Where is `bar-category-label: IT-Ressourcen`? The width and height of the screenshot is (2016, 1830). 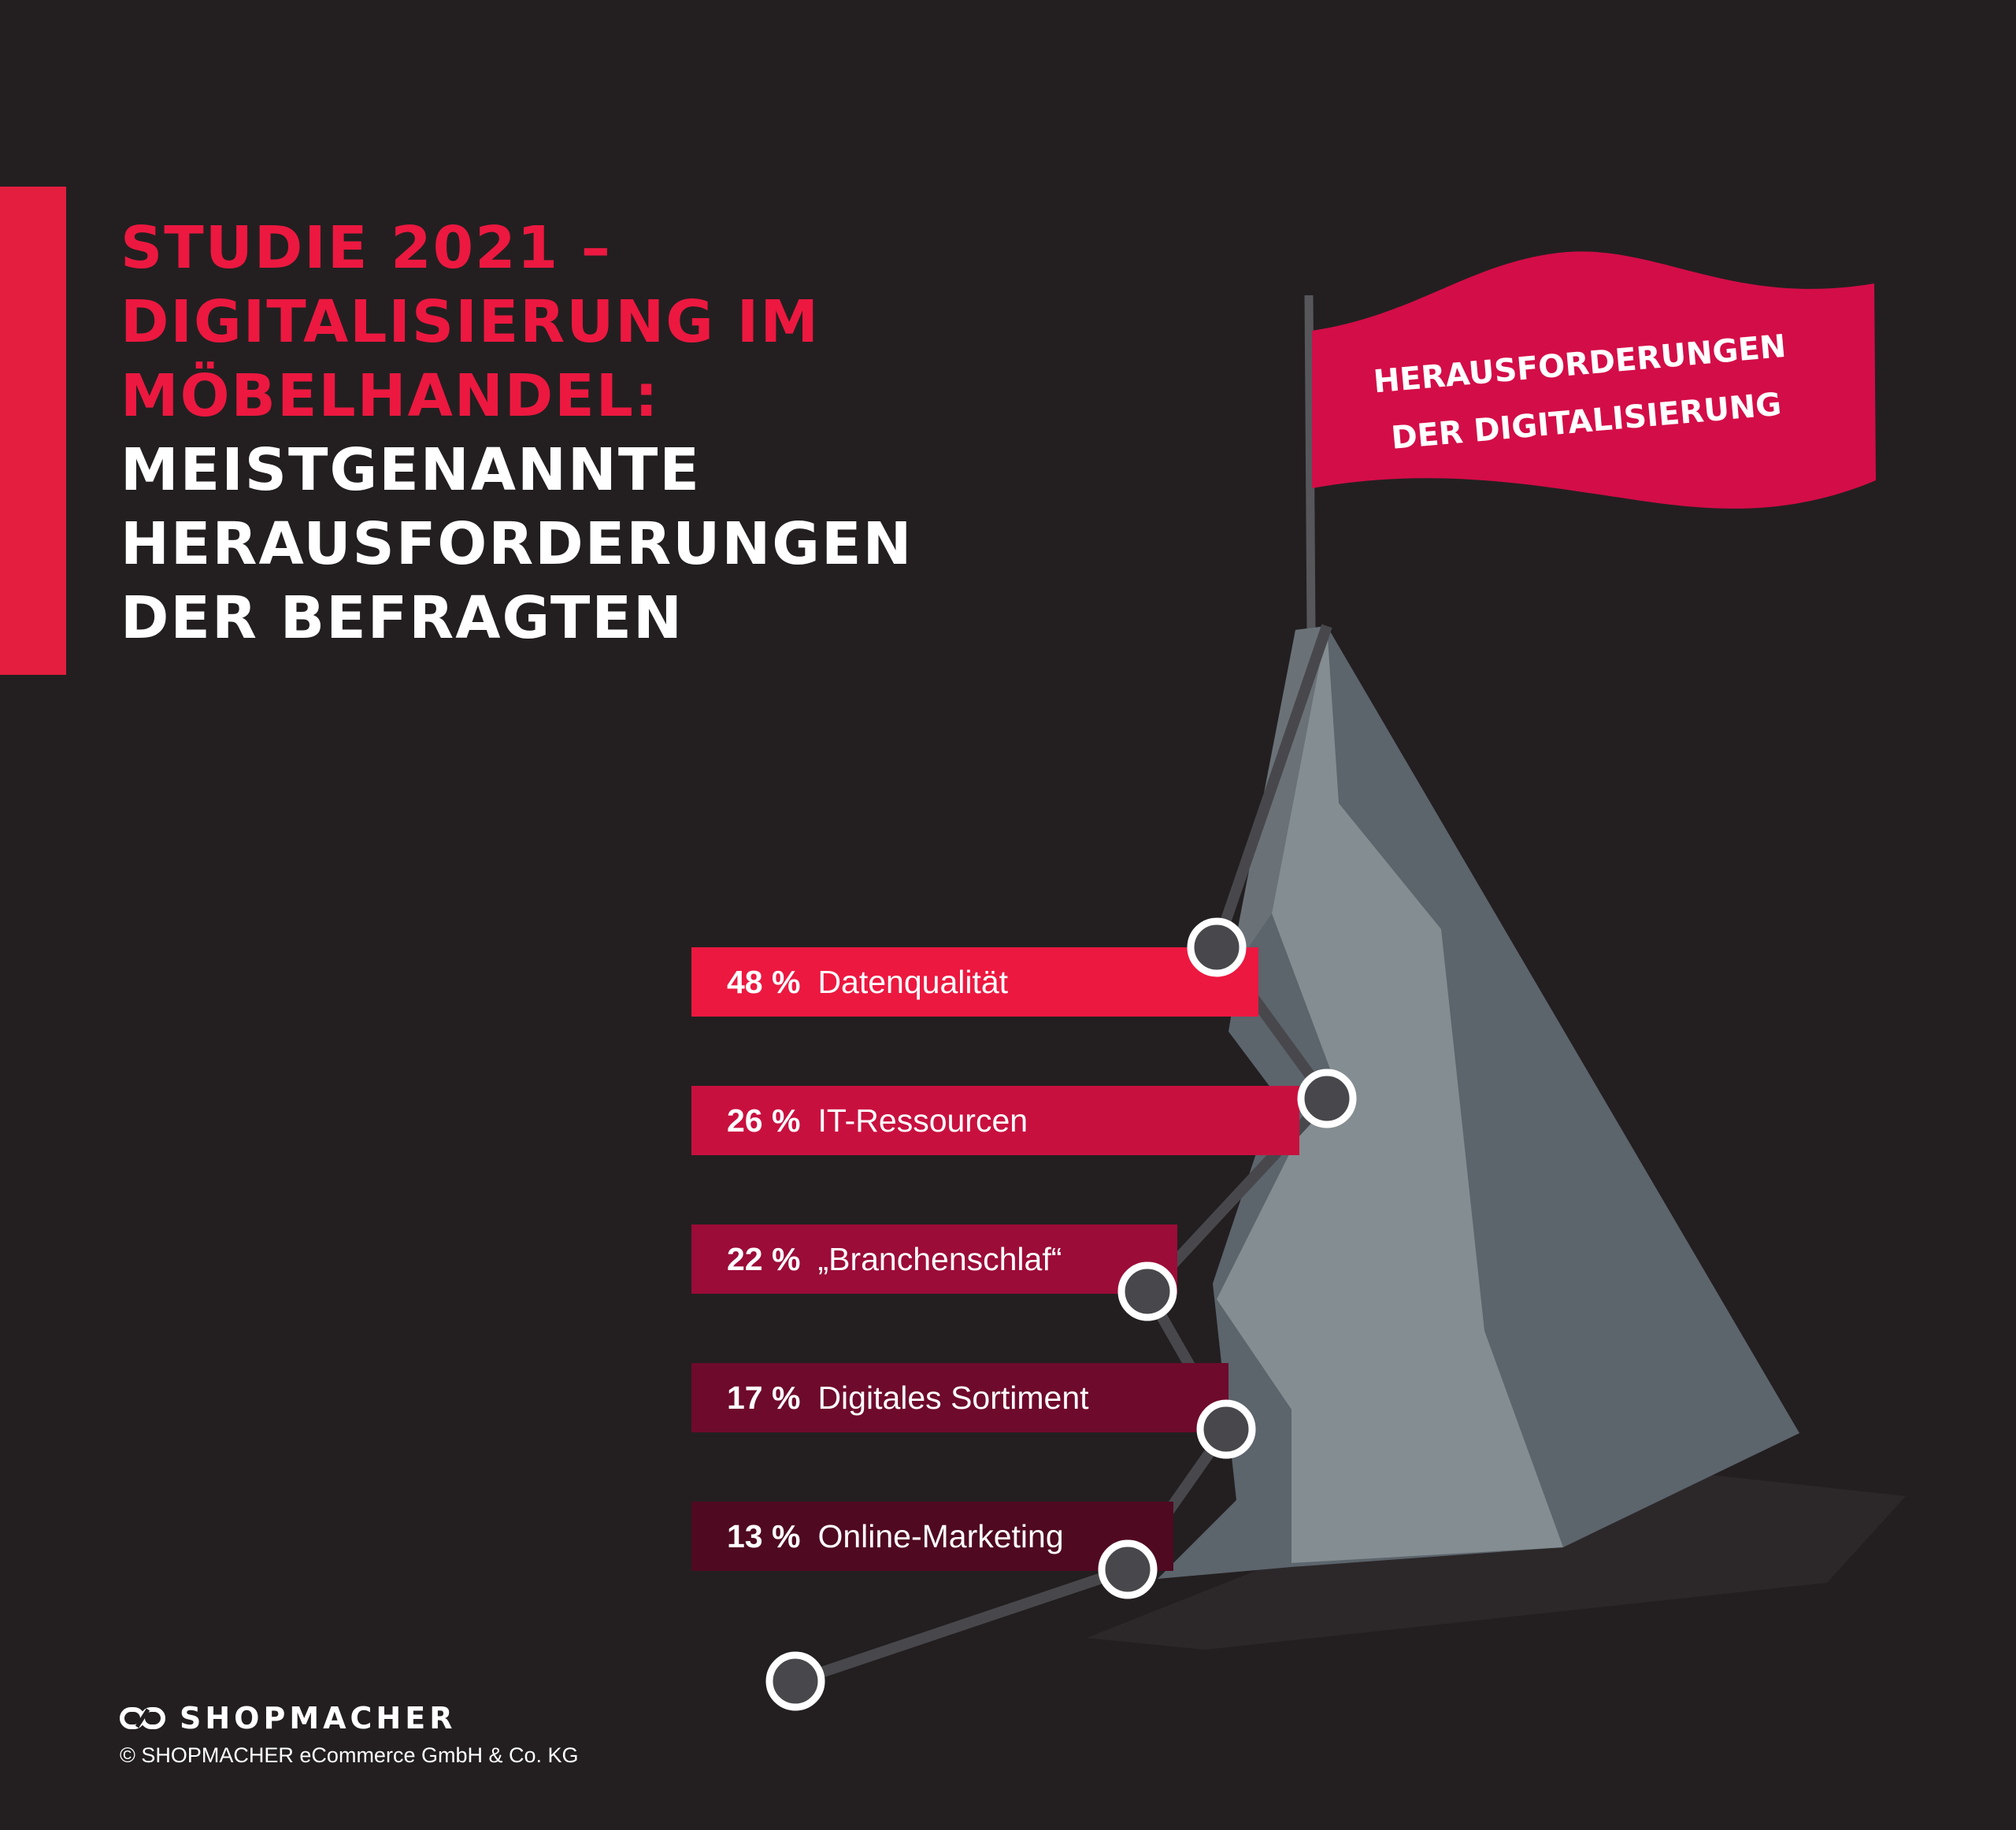
bar-category-label: IT-Ressourcen is located at coordinates (922, 1120).